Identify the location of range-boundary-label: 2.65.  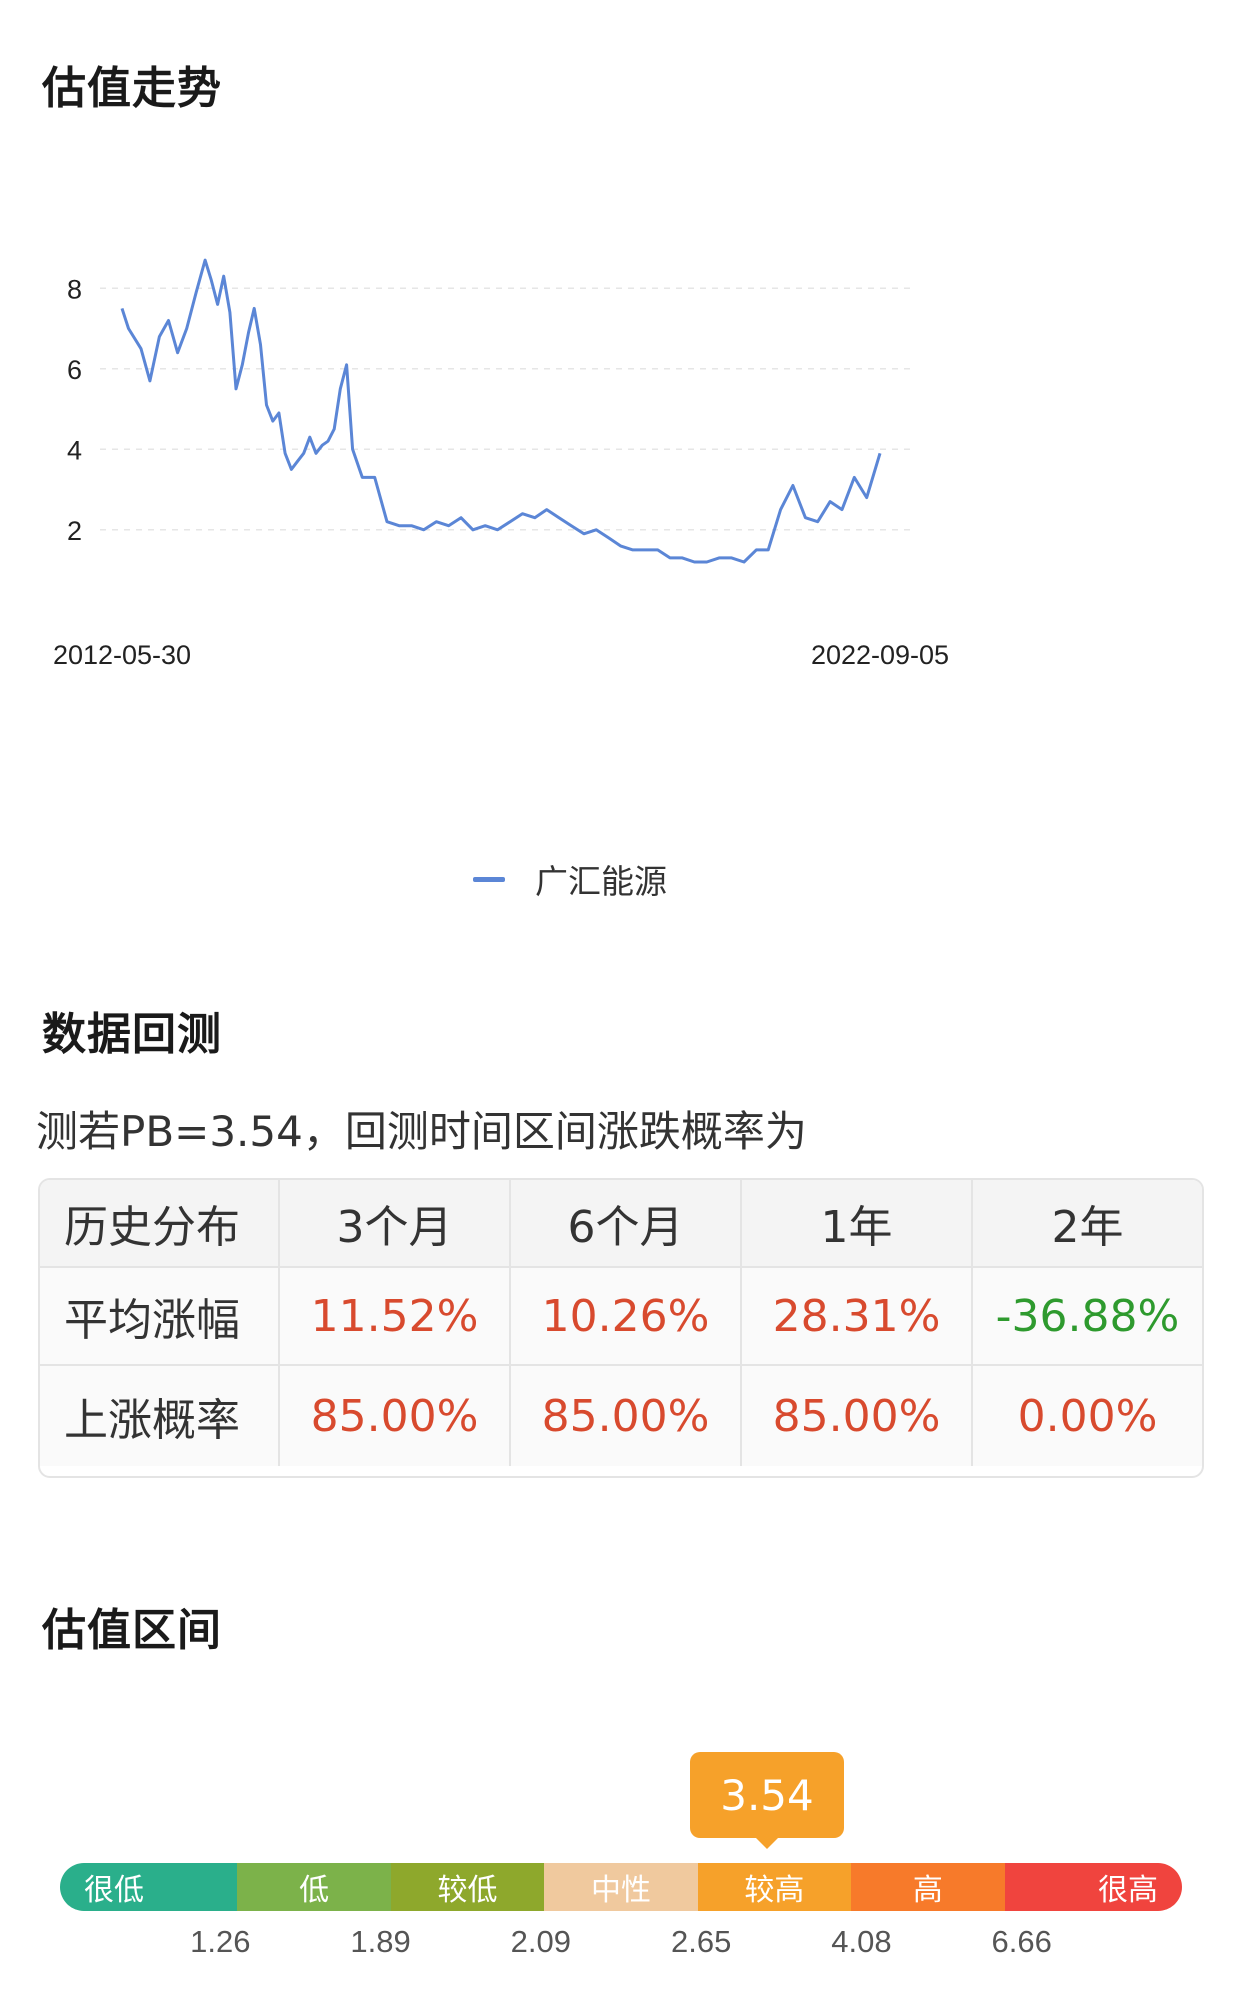
(701, 1941).